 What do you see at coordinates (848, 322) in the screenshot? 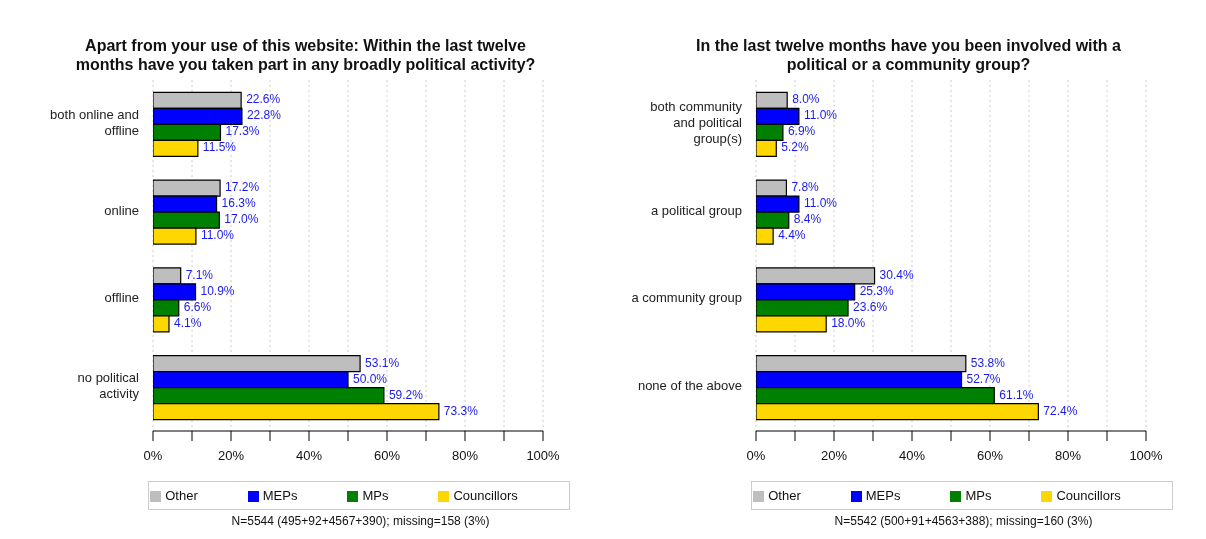
I see `data-label: 18.0%` at bounding box center [848, 322].